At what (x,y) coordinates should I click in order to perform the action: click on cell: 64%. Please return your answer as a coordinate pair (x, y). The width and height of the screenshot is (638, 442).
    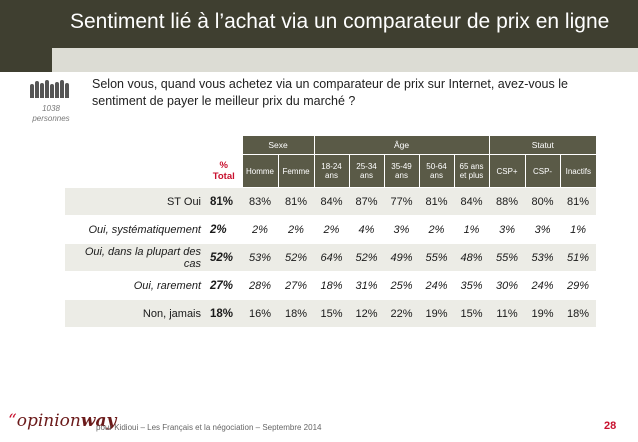
    Looking at the image, I should click on (331, 257).